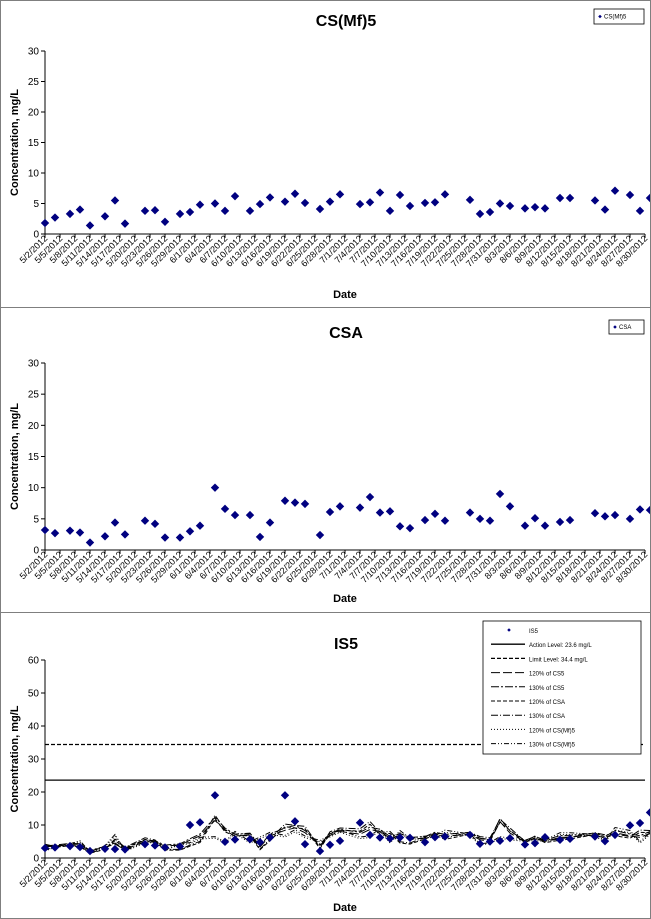 This screenshot has width=651, height=919. What do you see at coordinates (346, 333) in the screenshot?
I see `chart-title: CSA` at bounding box center [346, 333].